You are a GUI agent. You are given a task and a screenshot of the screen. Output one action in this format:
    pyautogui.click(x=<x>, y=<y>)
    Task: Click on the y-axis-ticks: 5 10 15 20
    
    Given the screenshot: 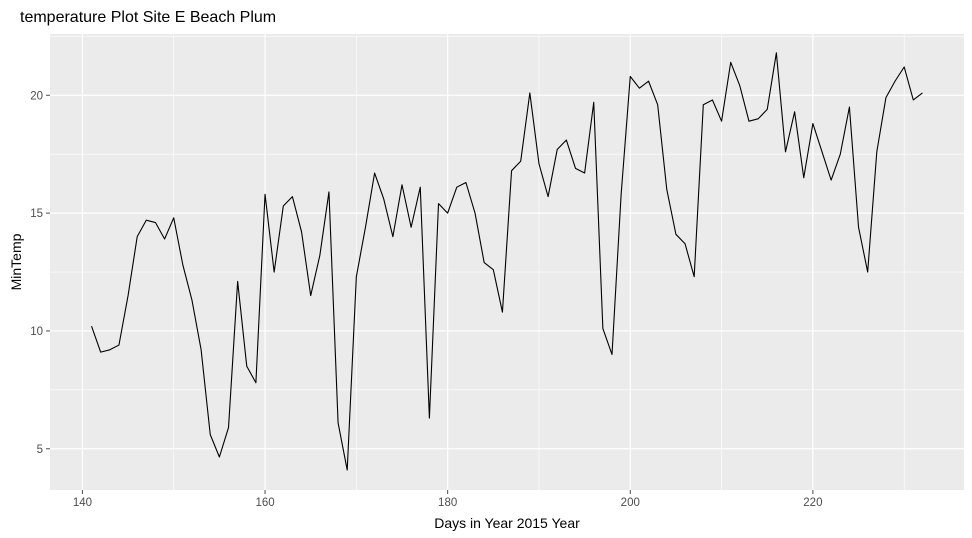 What is the action you would take?
    pyautogui.click(x=40, y=273)
    